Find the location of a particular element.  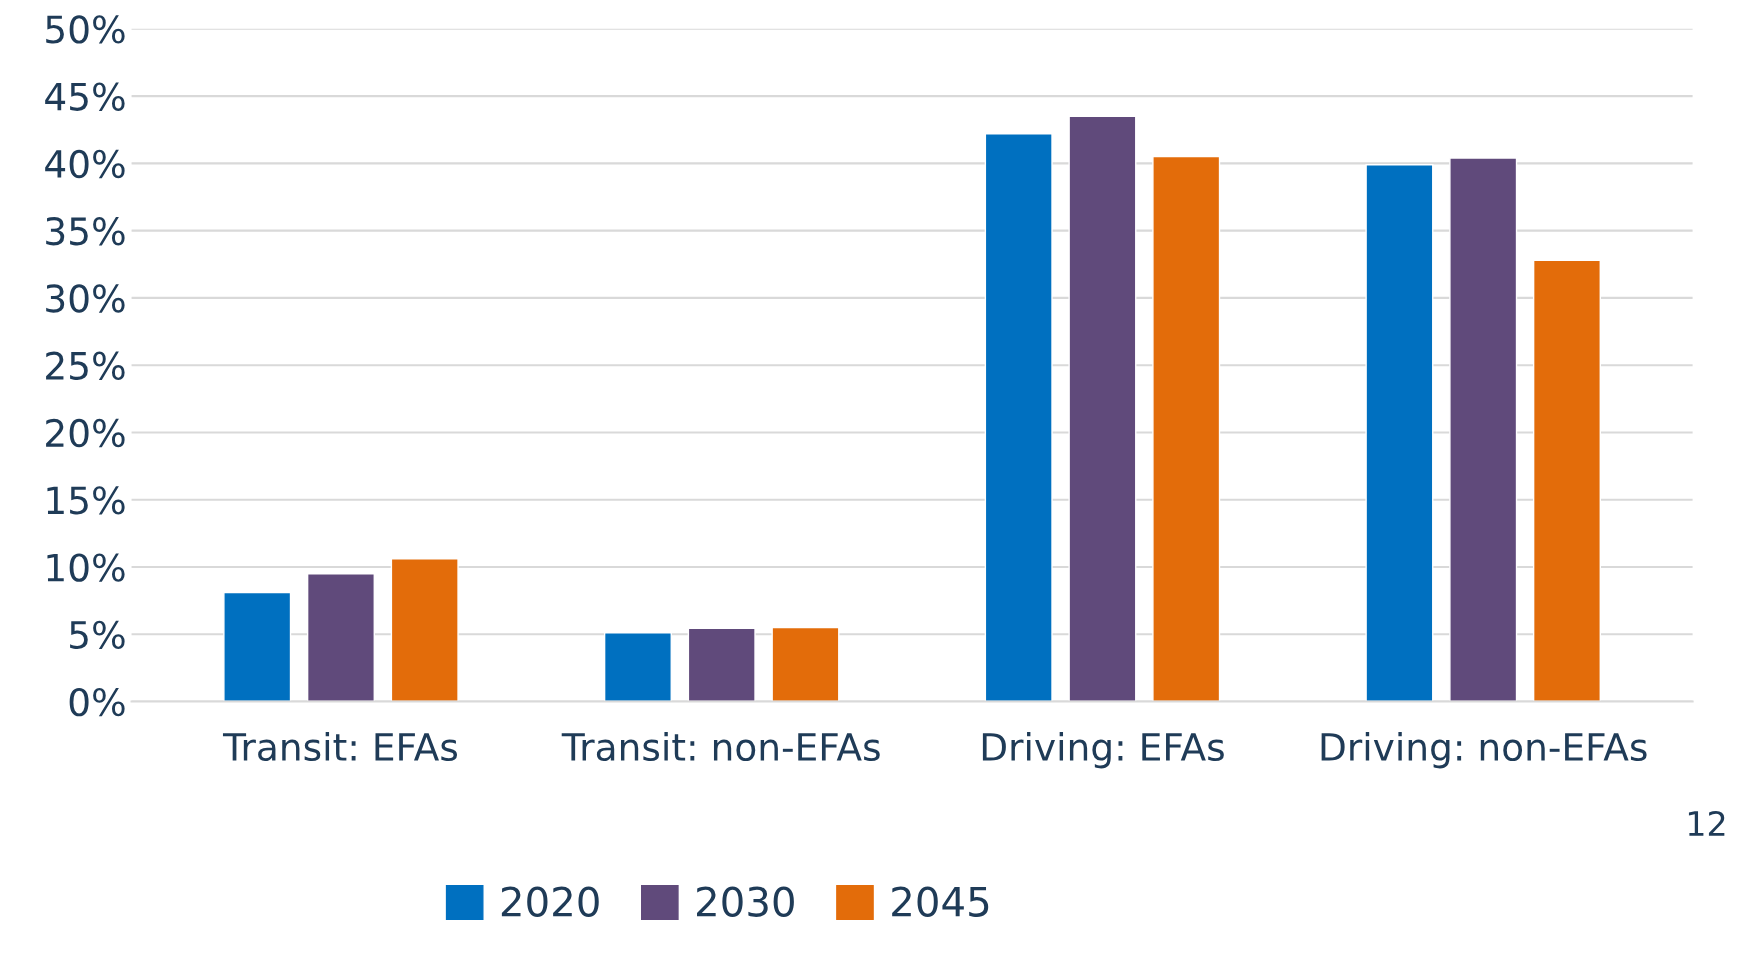

y-tick-label: 40% is located at coordinates (85, 164).